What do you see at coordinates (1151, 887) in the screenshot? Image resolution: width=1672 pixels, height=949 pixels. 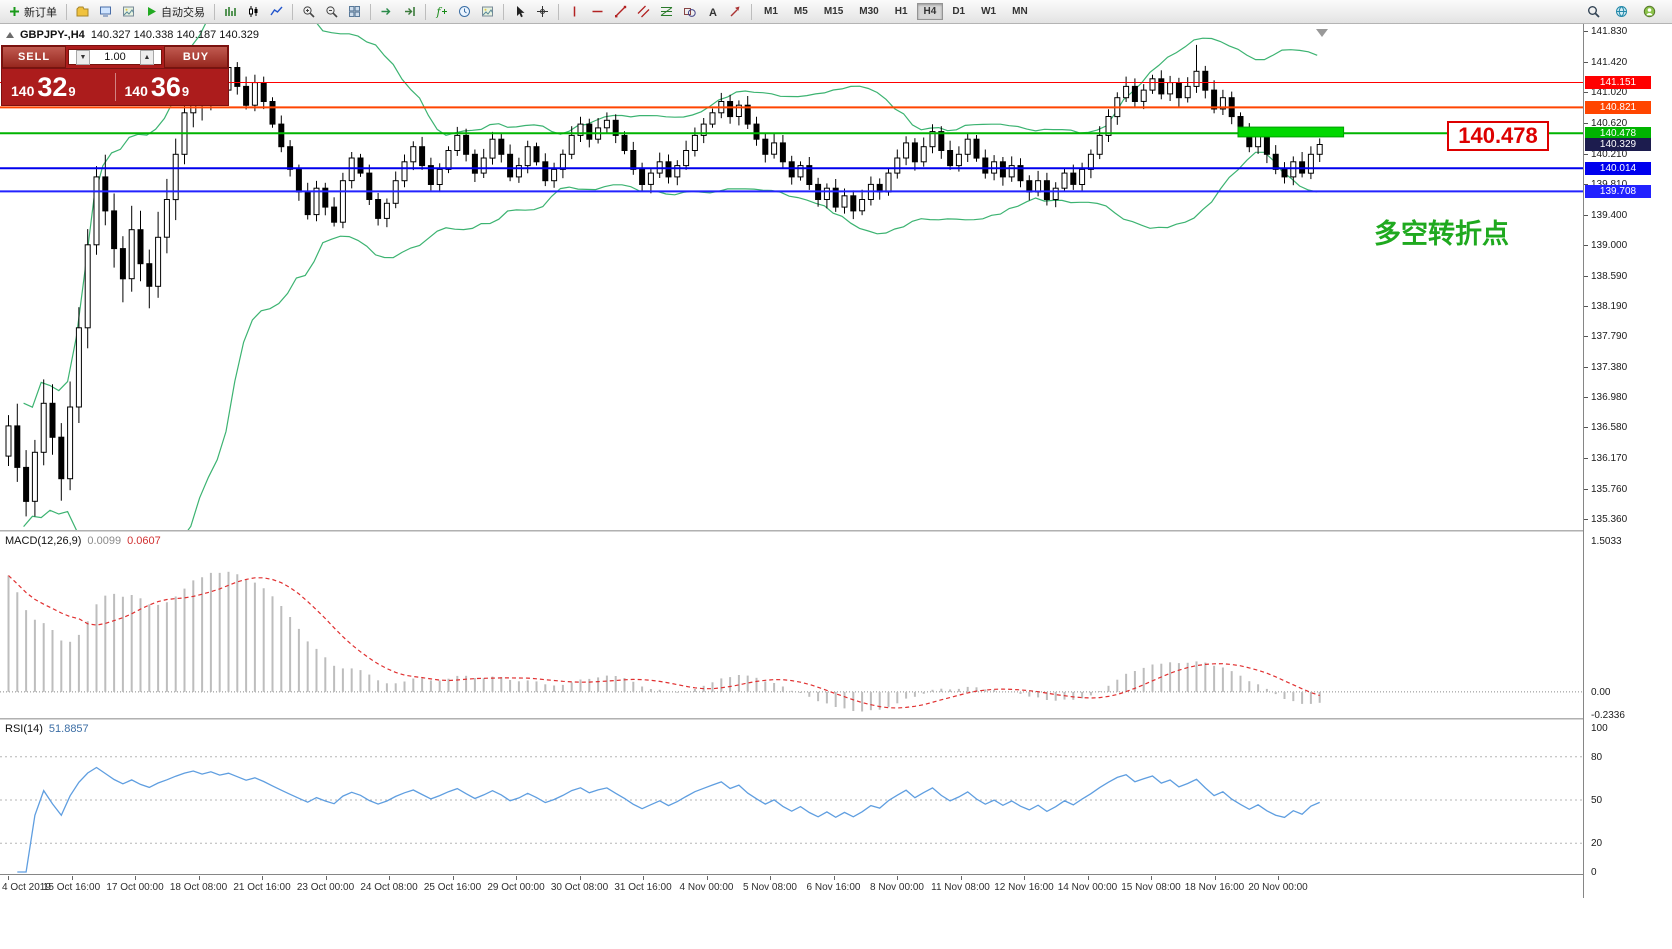 I see `time-axis-label: 15 Nov 08:00` at bounding box center [1151, 887].